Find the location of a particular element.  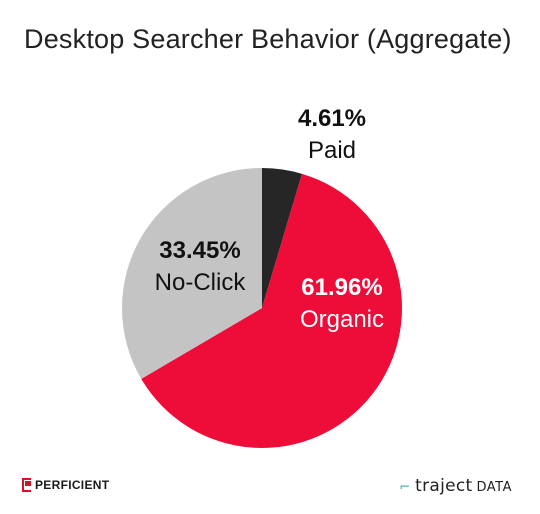

slice-category-label: No-Click is located at coordinates (201, 282).